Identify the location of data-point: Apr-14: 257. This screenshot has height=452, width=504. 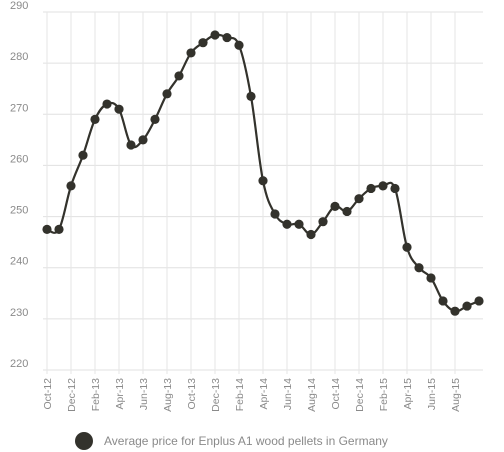
(263, 181).